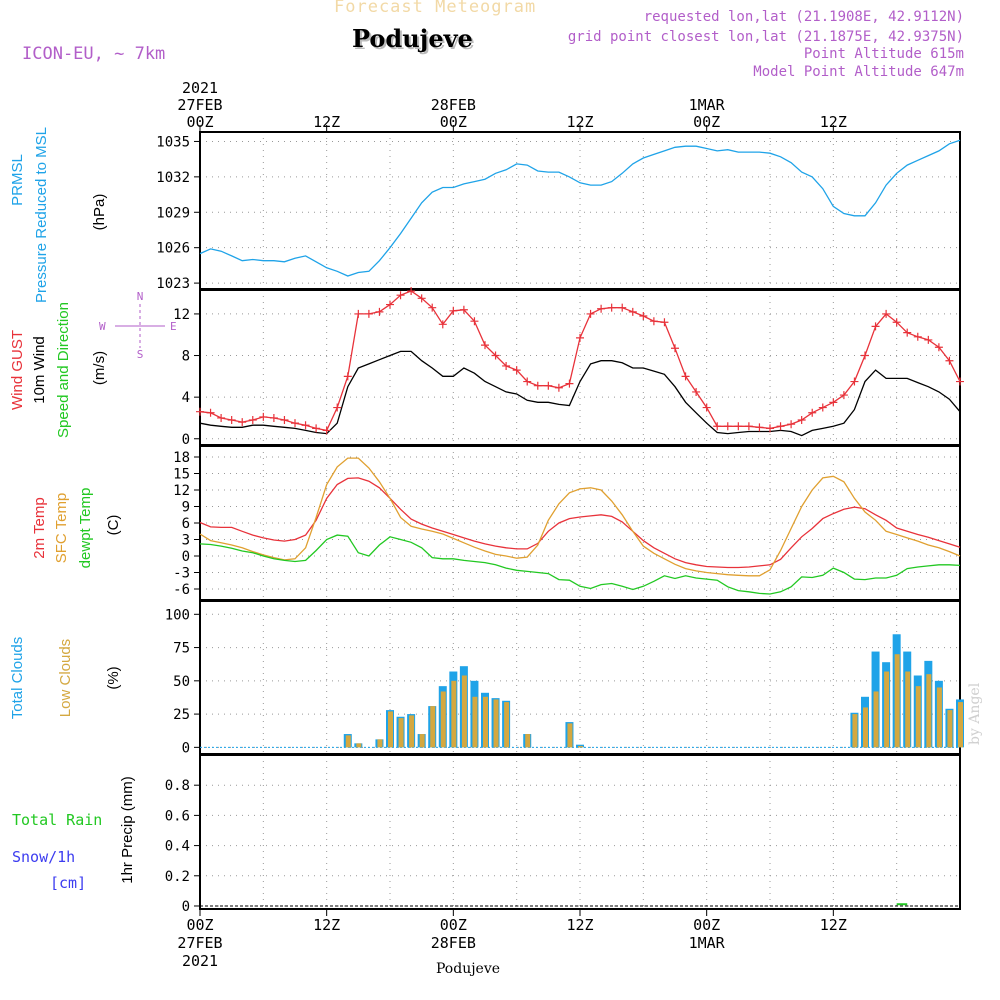 The image size is (1000, 1000). Describe the element at coordinates (127, 830) in the screenshot. I see `precip-axis-label: 1hr Precip (mm)` at that location.